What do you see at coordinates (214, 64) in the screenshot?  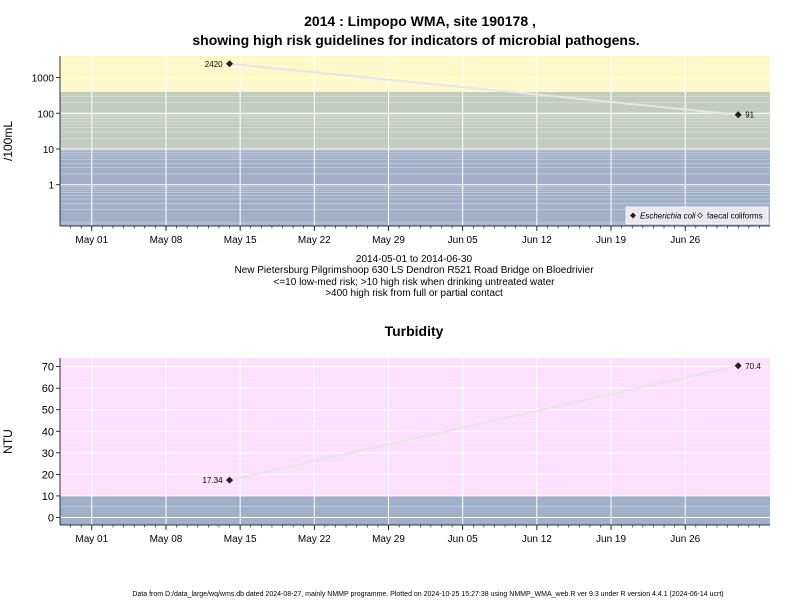 I see `panel-1-point-label-1: 2420` at bounding box center [214, 64].